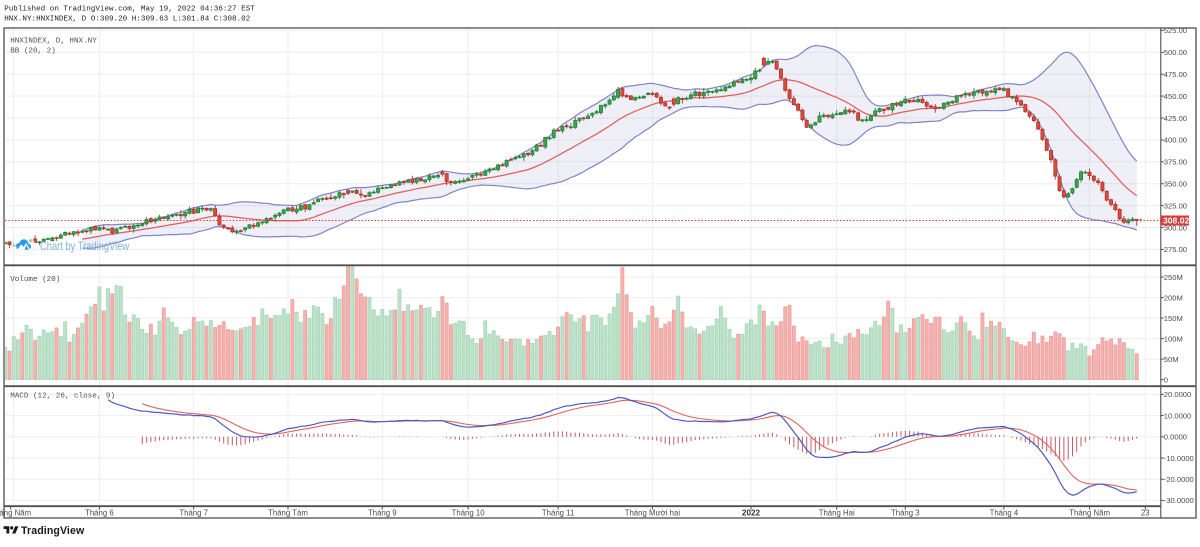 The image size is (1200, 547). I want to click on svg-text: Tháng 9, so click(382, 512).